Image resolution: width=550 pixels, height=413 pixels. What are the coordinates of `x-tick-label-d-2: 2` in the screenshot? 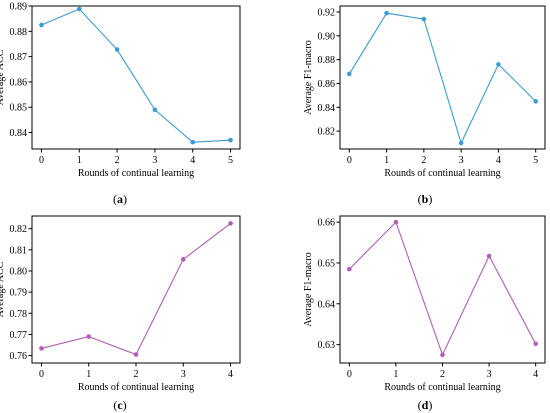 It's located at (442, 374).